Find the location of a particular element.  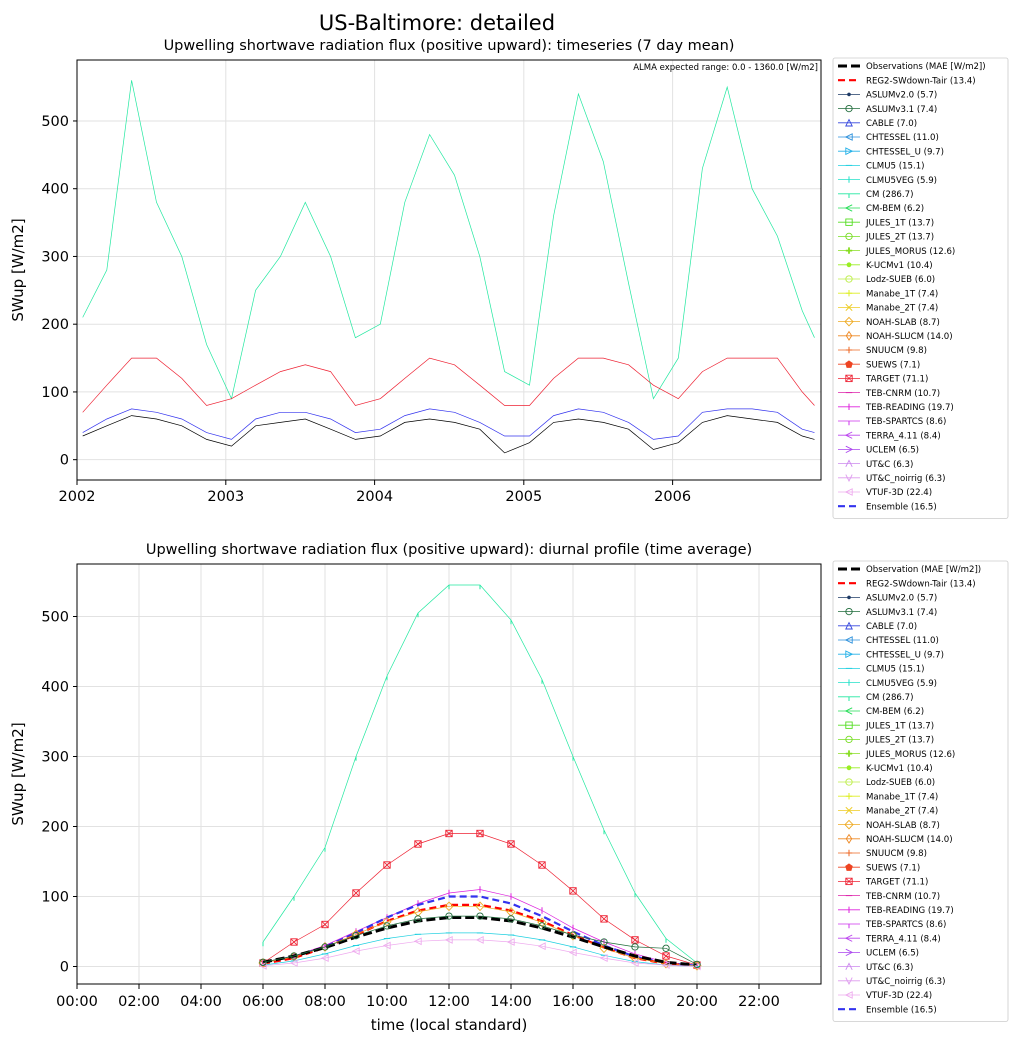

bottom-legend-ut-c-noirrig-6-3-label: UT&C_noirrig (6.3) is located at coordinates (906, 982).